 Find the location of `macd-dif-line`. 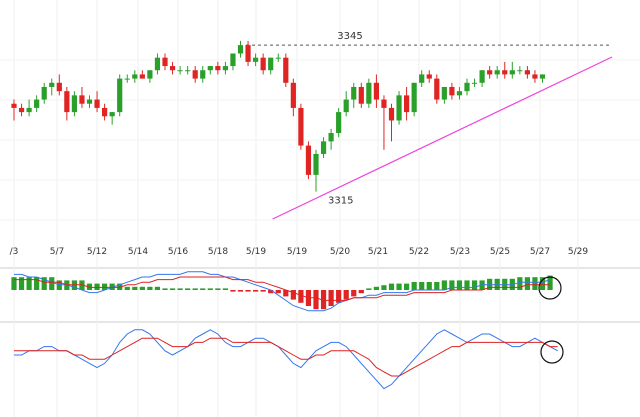

macd-dif-line is located at coordinates (282, 291).